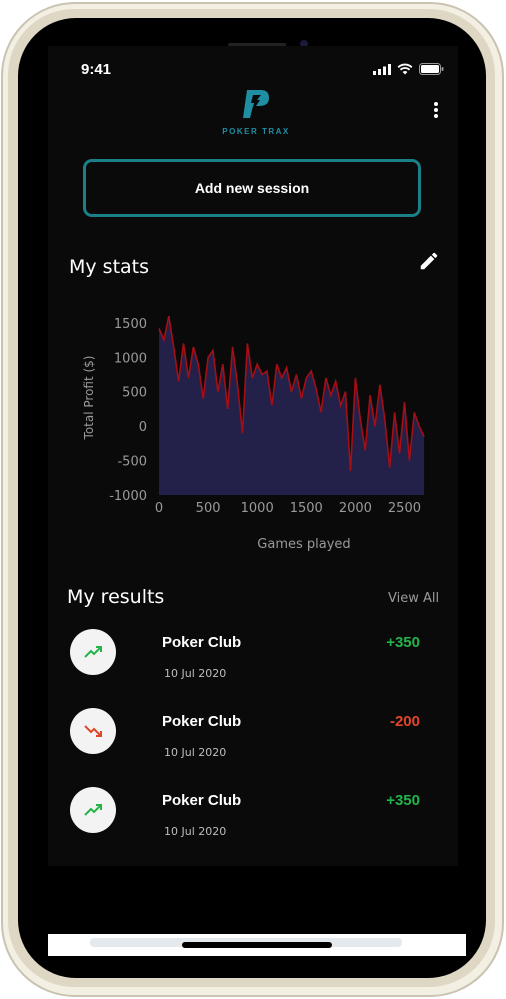 The width and height of the screenshot is (506, 999). I want to click on wifi-icon, so click(405, 69).